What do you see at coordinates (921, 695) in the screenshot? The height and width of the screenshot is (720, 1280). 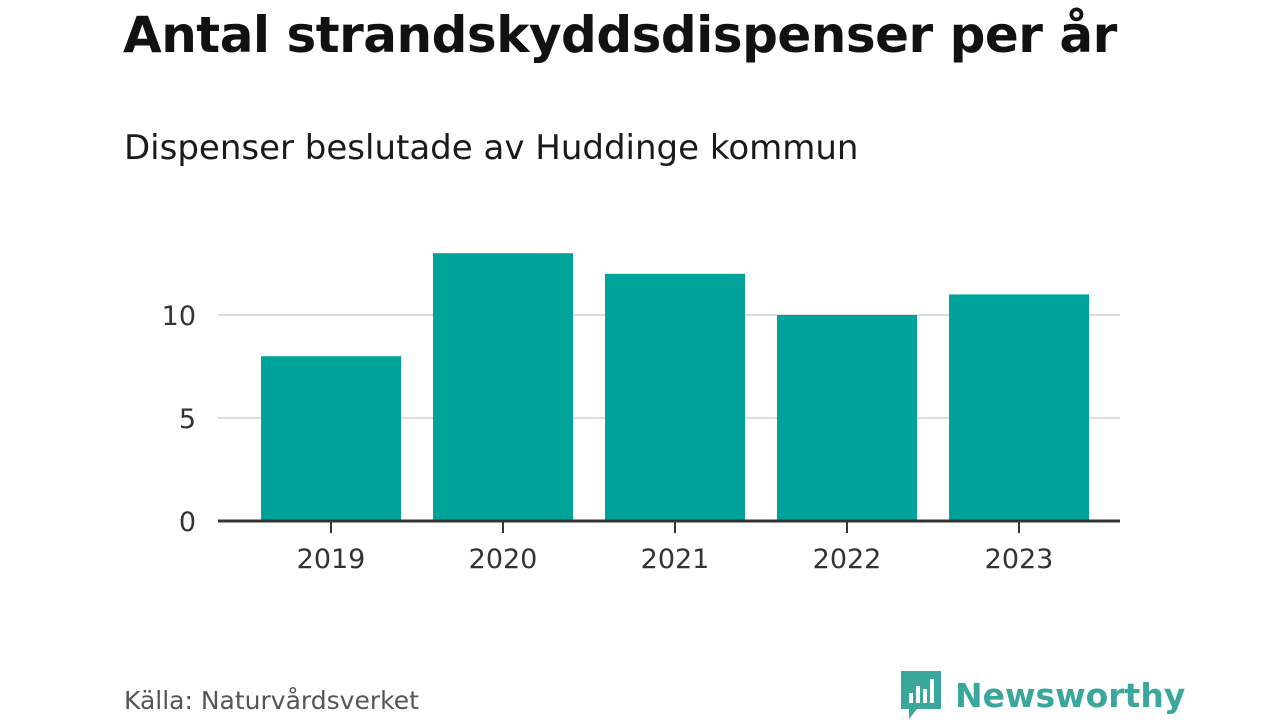 I see `bar-chart-speech-bubble-icon` at bounding box center [921, 695].